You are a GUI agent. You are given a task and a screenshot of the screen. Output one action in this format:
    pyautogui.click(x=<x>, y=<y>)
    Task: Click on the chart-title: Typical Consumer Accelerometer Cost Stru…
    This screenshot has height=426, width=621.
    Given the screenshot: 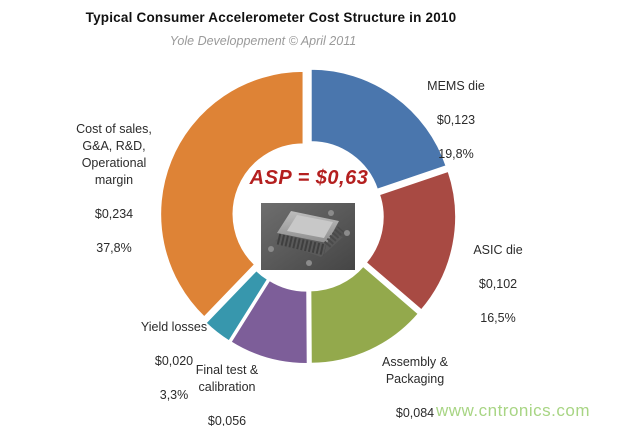 What is the action you would take?
    pyautogui.click(x=271, y=17)
    